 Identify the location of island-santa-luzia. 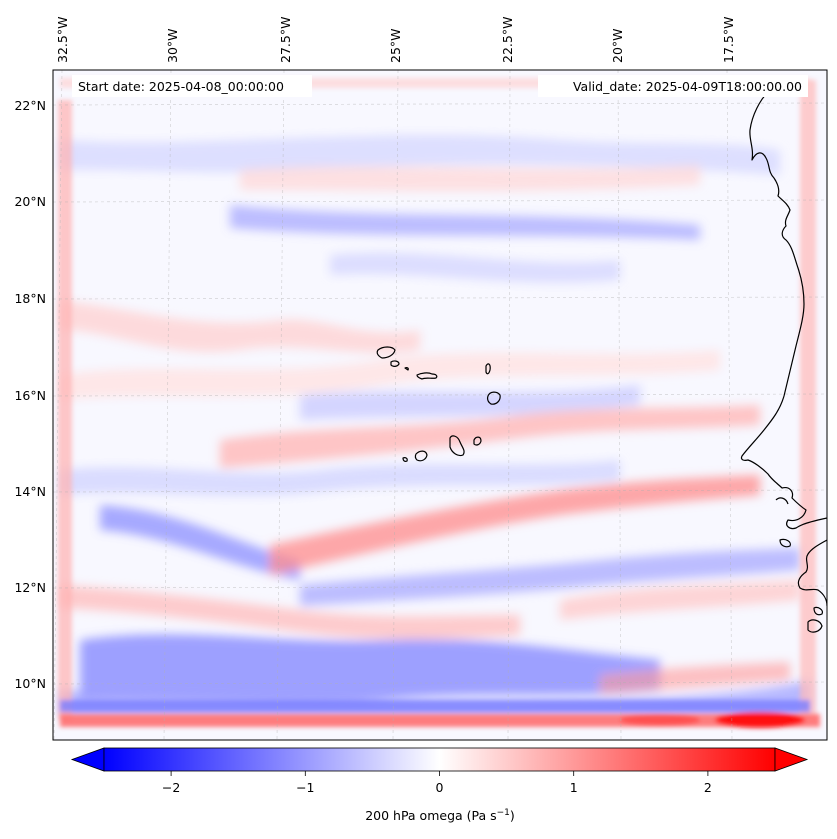
(406, 369).